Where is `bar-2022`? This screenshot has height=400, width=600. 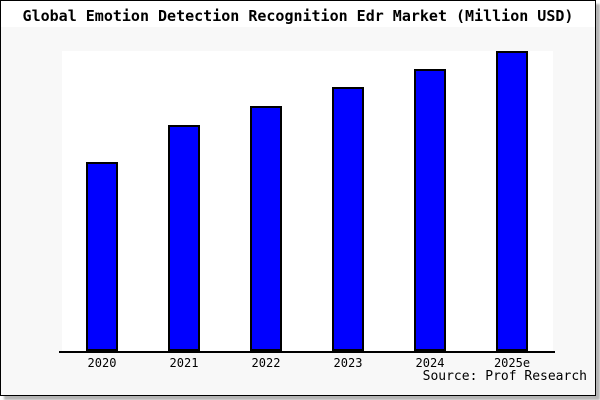
bar-2022 is located at coordinates (266, 228).